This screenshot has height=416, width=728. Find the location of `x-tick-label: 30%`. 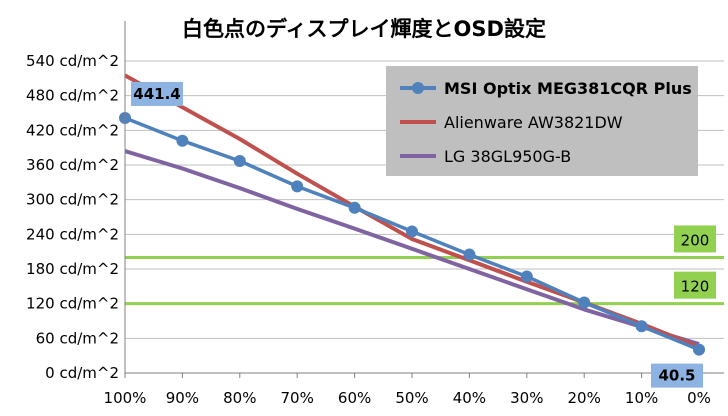

x-tick-label: 30% is located at coordinates (526, 398).